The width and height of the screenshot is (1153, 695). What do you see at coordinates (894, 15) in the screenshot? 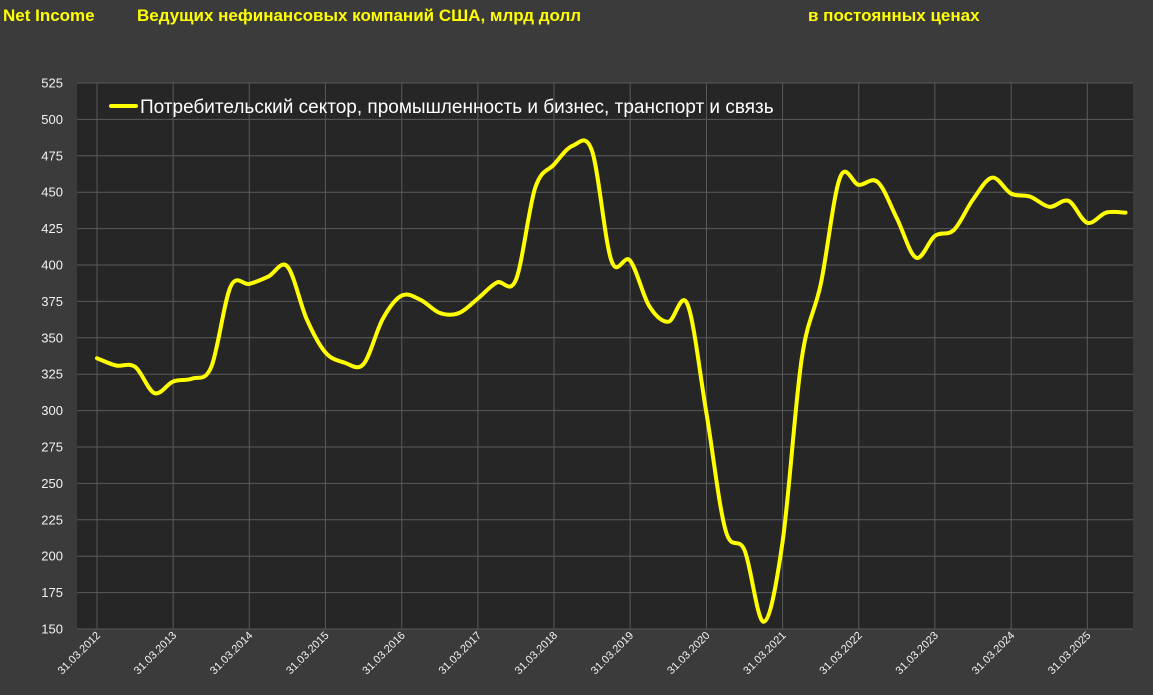
I see `header-title-right: в постоянных ценах` at bounding box center [894, 15].